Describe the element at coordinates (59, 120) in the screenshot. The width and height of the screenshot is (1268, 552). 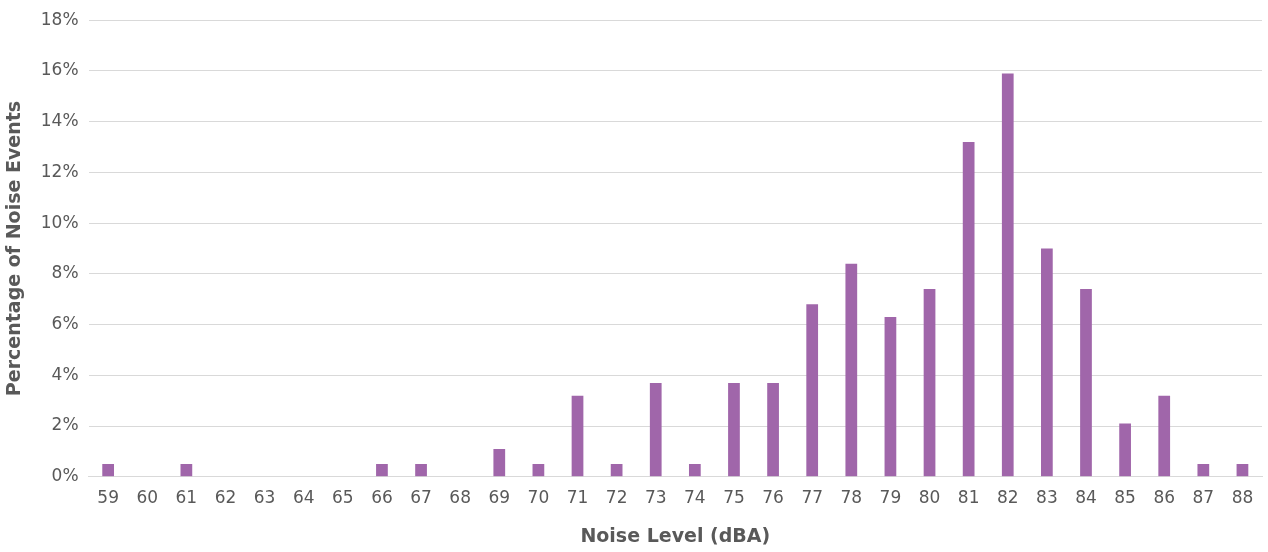
I see `y-tick-label: 14%` at that location.